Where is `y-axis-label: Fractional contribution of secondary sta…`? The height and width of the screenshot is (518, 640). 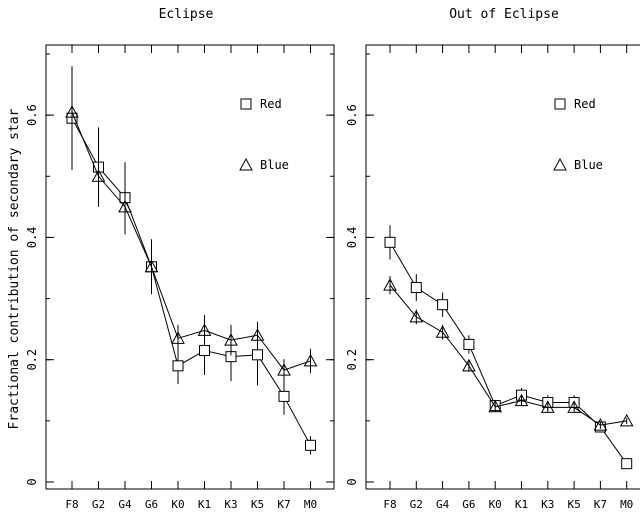
y-axis-label: Fractional contribution of secondary sta… is located at coordinates (14, 268).